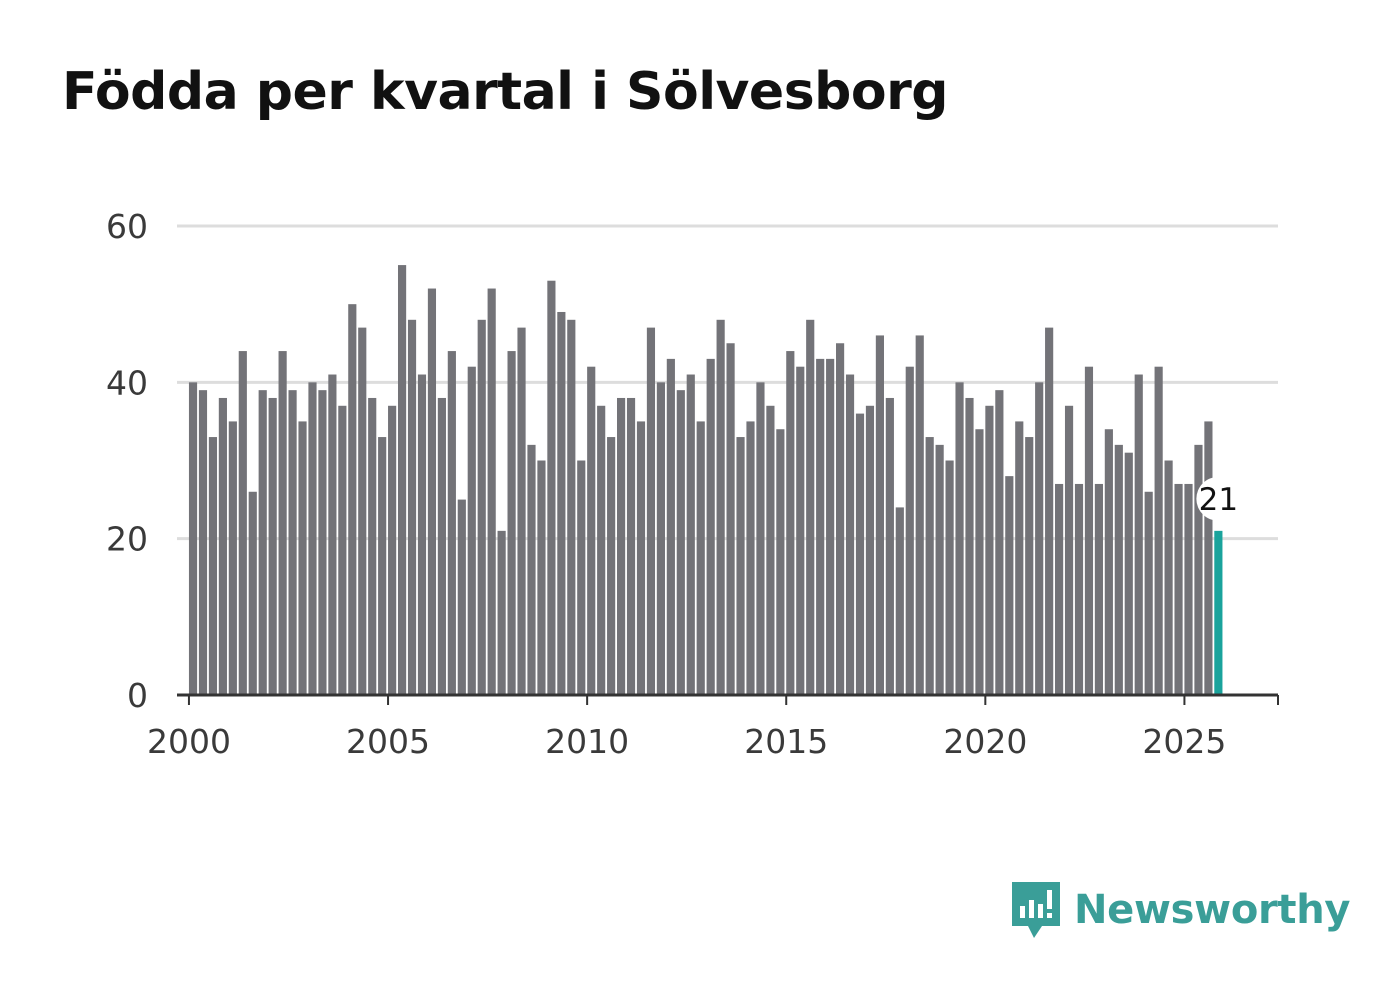 The height and width of the screenshot is (999, 1382). Describe the element at coordinates (505, 92) in the screenshot. I see `chart-title: Födda per kvartal i Sölvesborg` at that location.